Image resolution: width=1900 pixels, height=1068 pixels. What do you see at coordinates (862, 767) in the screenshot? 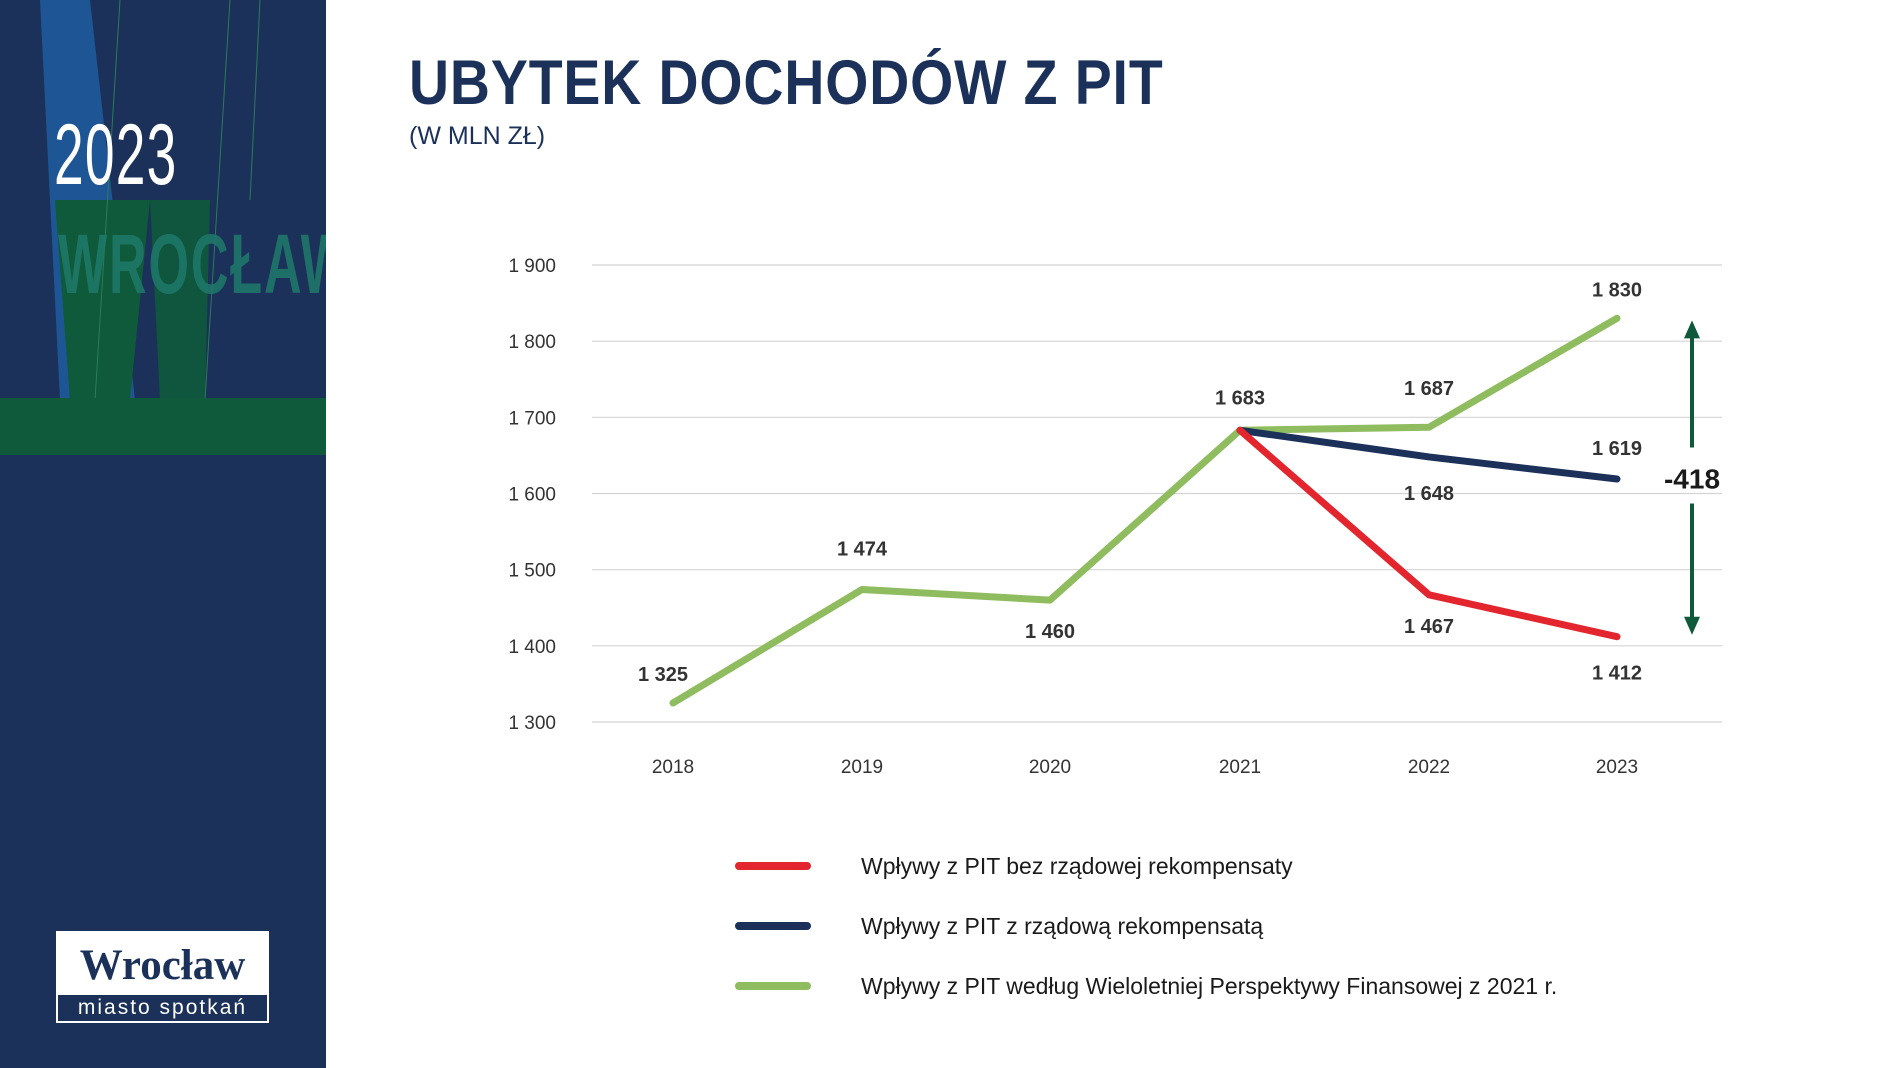
I see `x-tick-label: 2019` at bounding box center [862, 767].